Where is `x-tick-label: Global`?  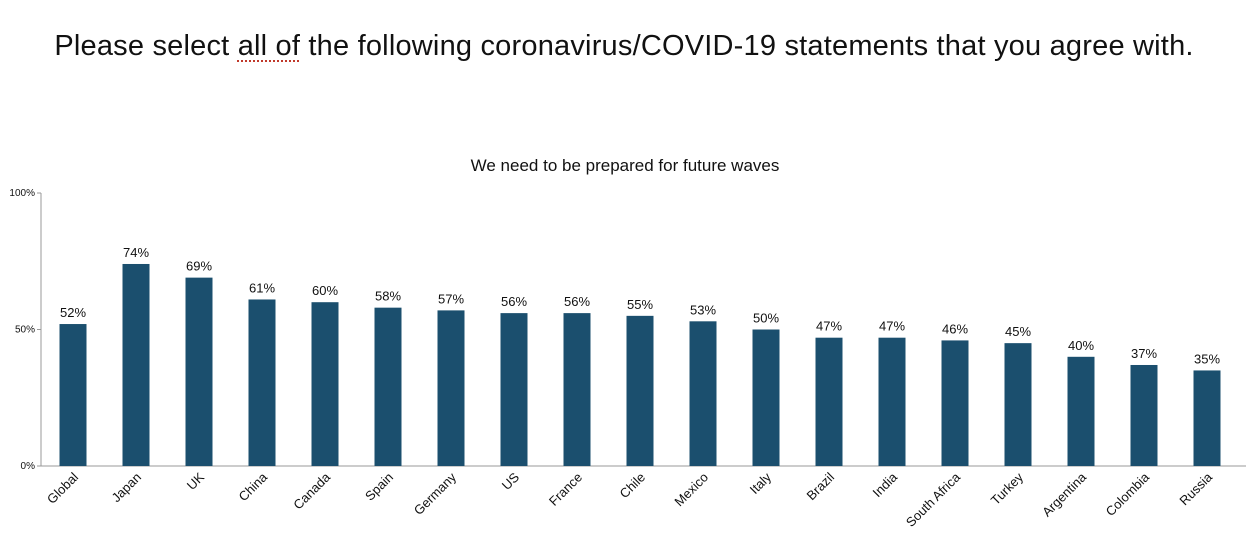
x-tick-label: Global is located at coordinates (62, 487).